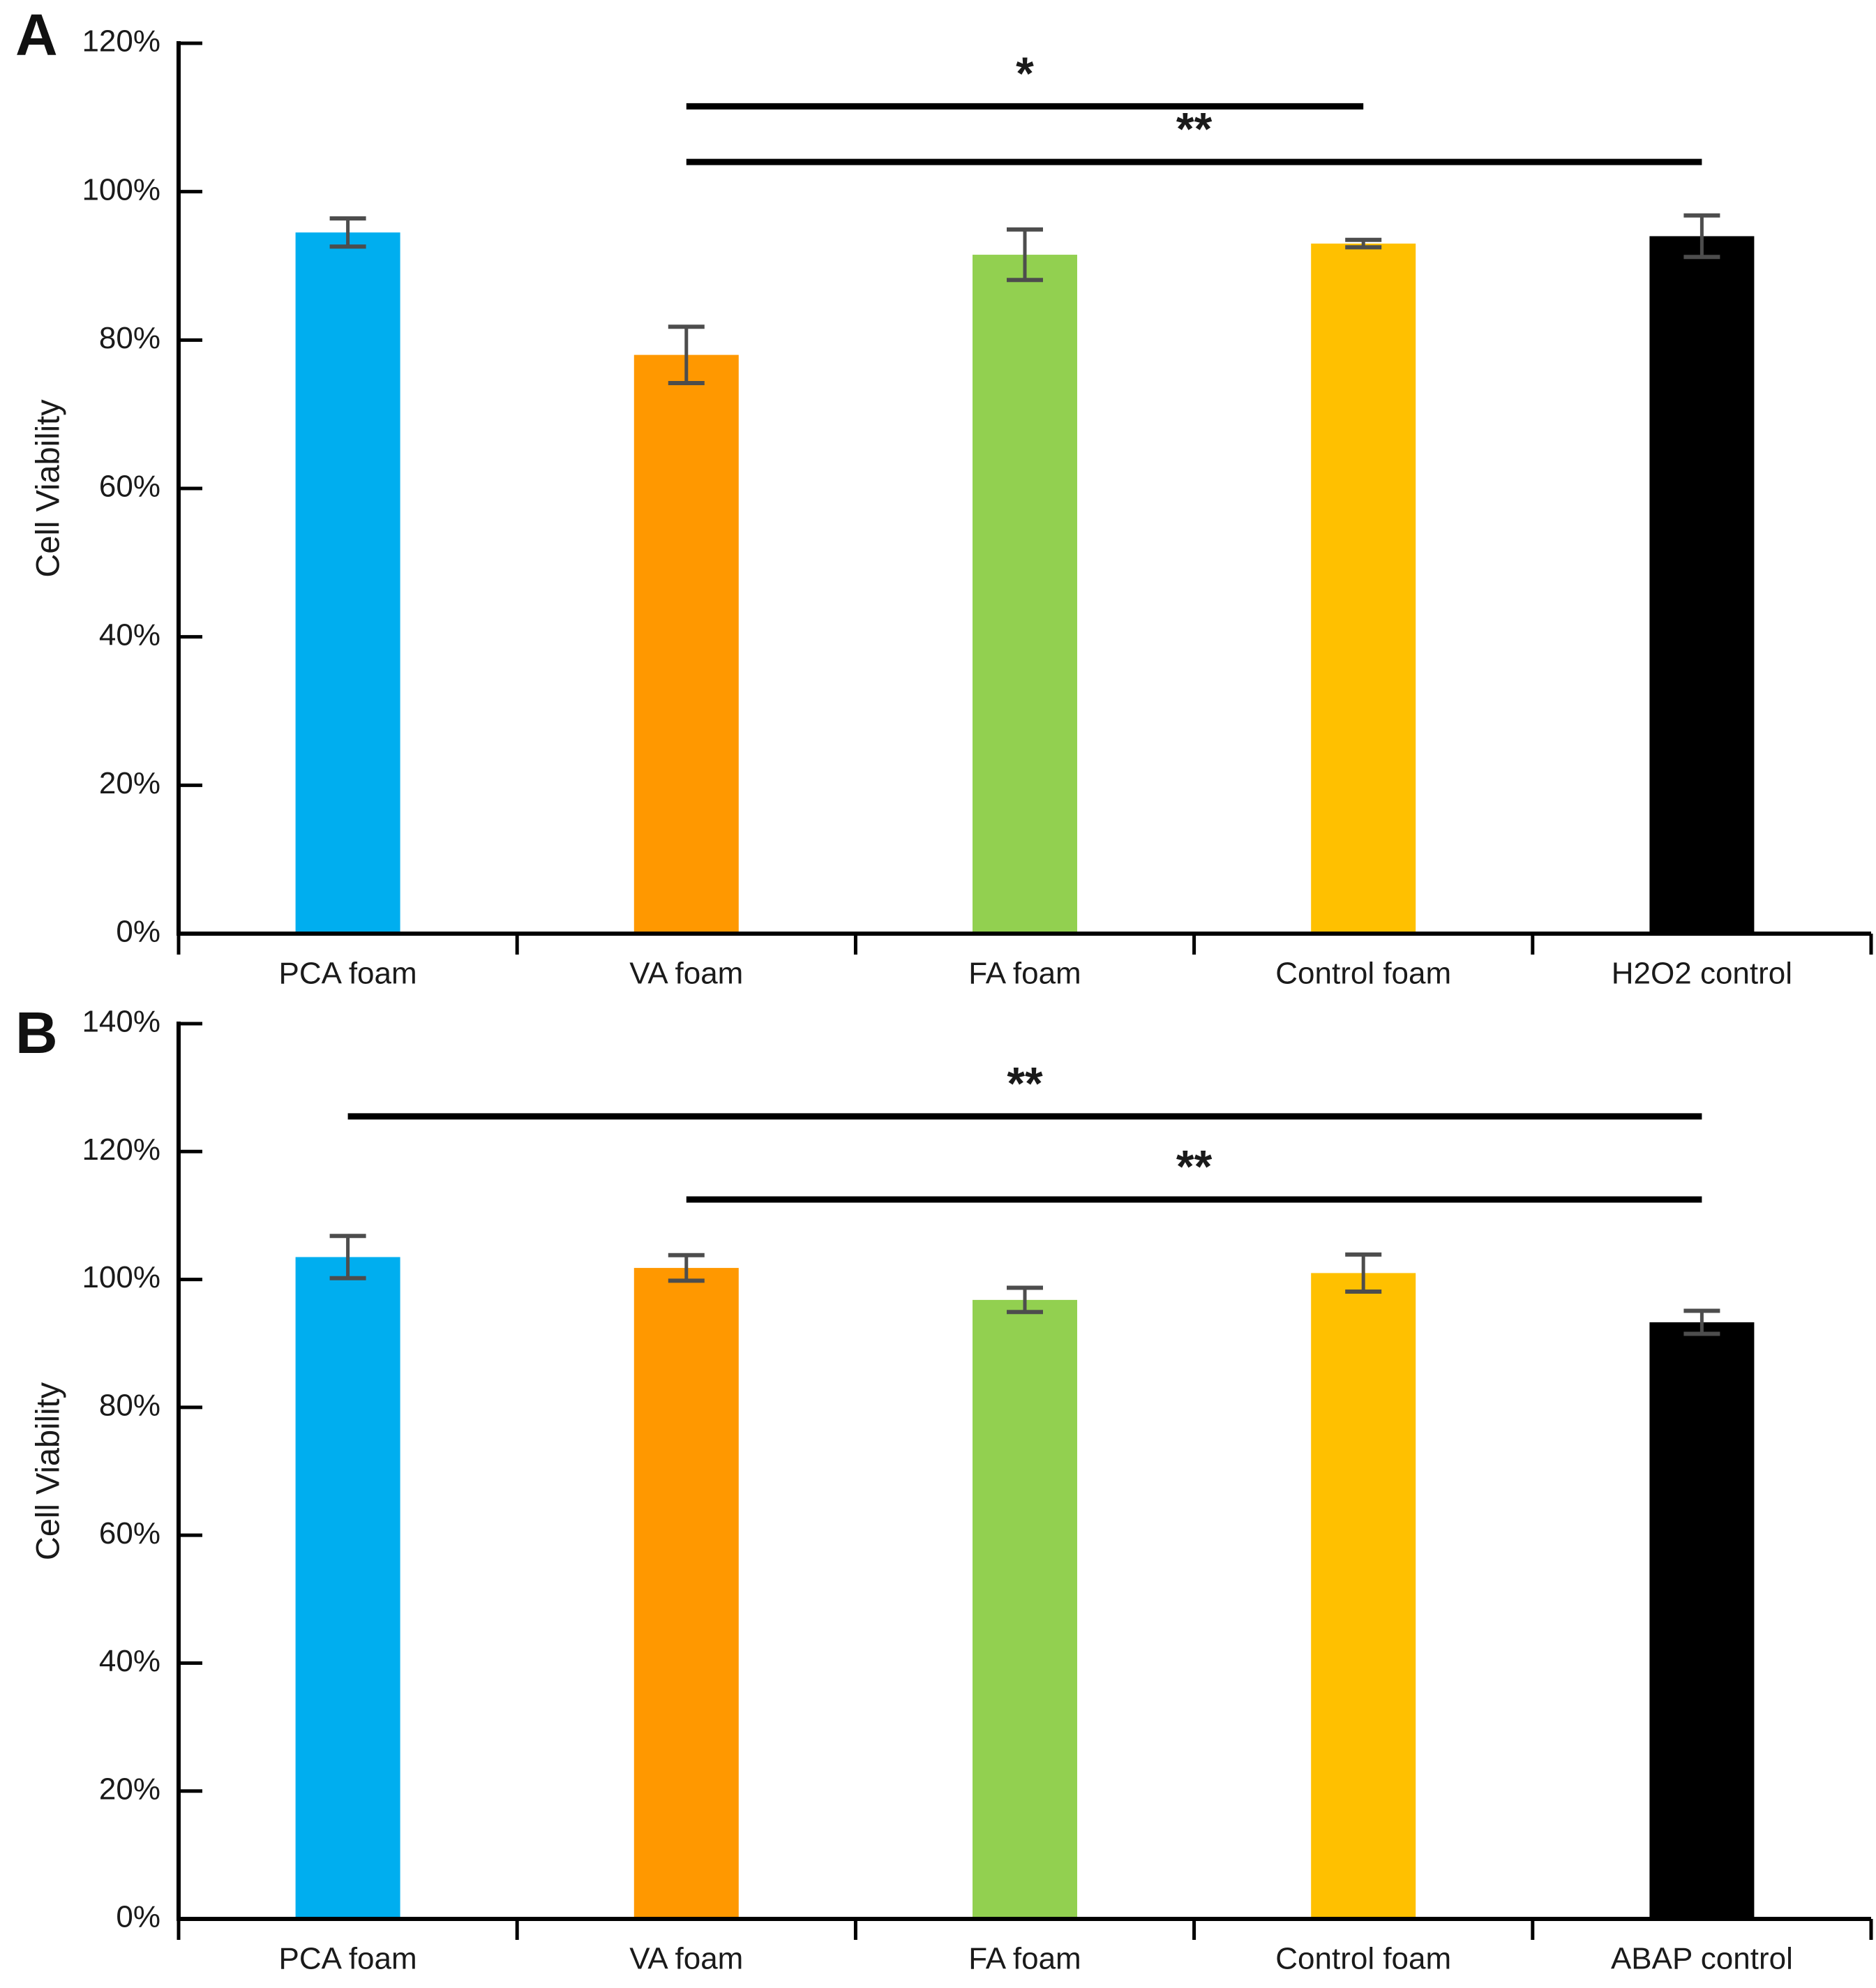  Describe the element at coordinates (1702, 974) in the screenshot. I see `x-category-label-h2o2-control: H2O2 control` at that location.